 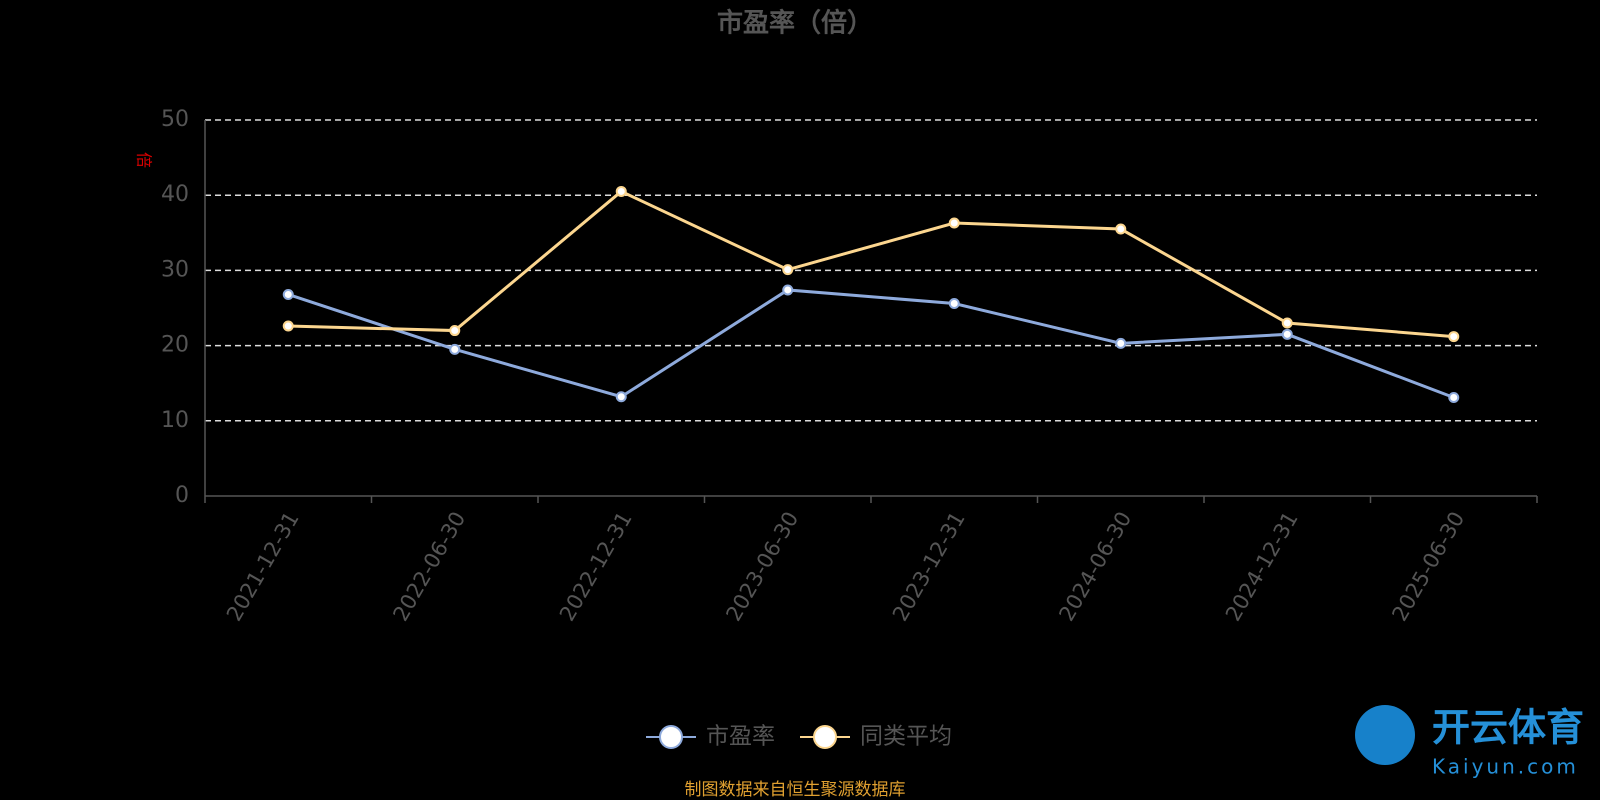 What do you see at coordinates (175, 194) in the screenshot?
I see `y-tick-label: 40` at bounding box center [175, 194].